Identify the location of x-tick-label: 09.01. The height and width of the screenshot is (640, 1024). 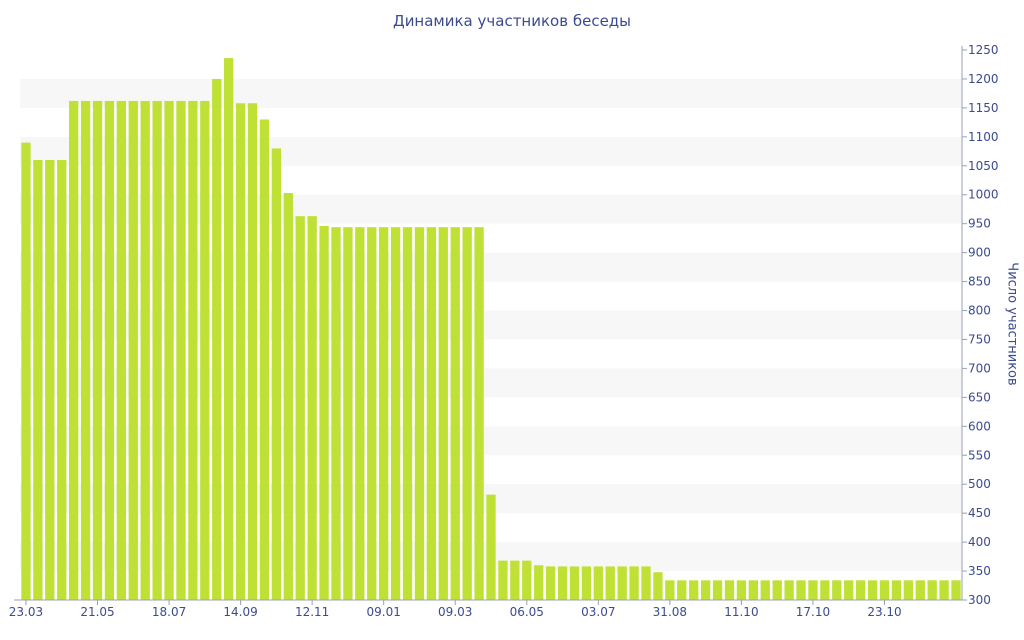
(384, 612).